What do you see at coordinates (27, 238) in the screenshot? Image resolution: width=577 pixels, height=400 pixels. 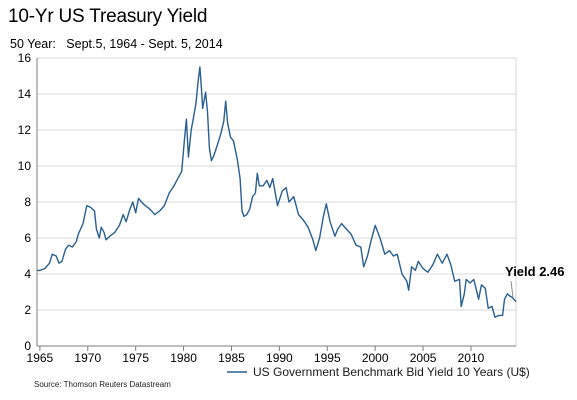 I see `y-tick-label: 6` at bounding box center [27, 238].